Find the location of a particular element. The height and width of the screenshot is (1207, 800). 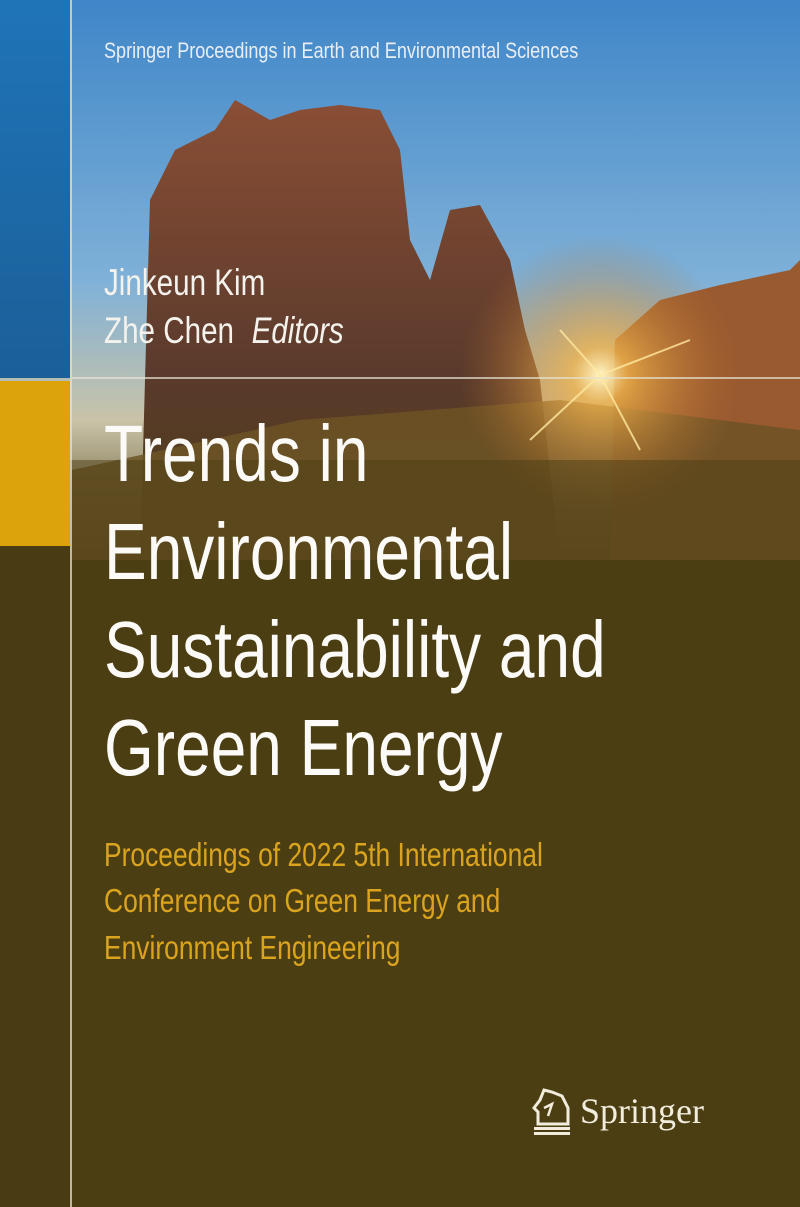

author-2: Zhe Chen is located at coordinates (169, 330).